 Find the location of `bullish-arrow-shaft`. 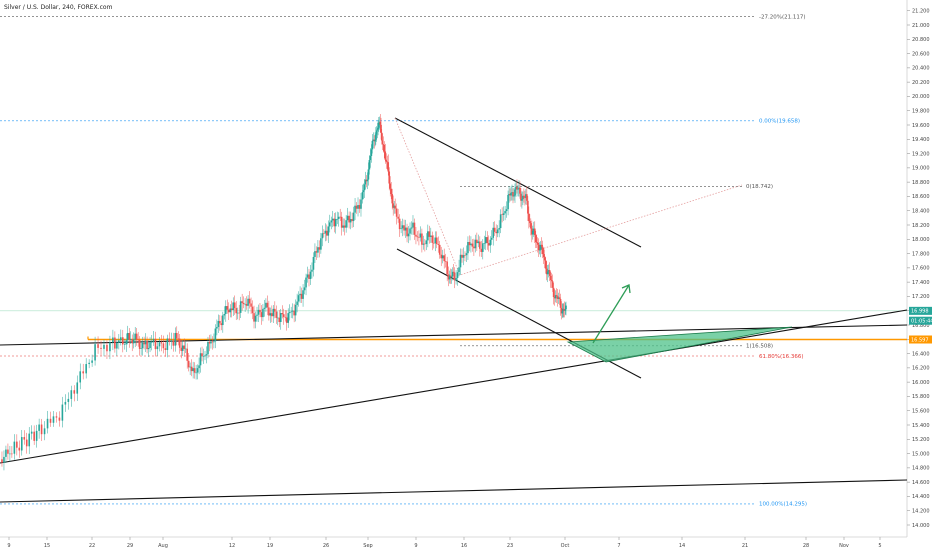

bullish-arrow-shaft is located at coordinates (611, 314).